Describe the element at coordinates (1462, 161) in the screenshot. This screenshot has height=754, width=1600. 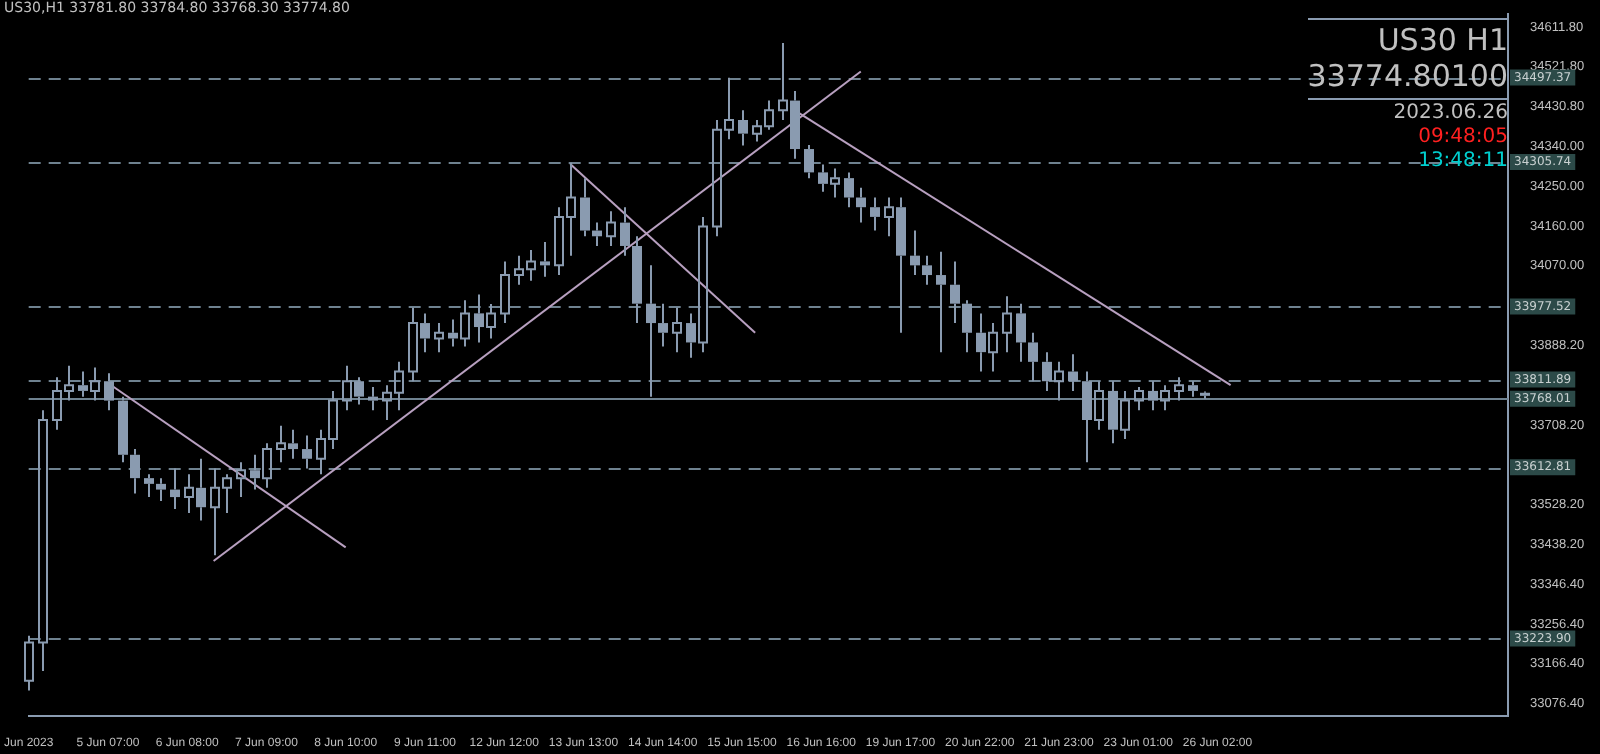
I see `annotation: 13:48:11` at that location.